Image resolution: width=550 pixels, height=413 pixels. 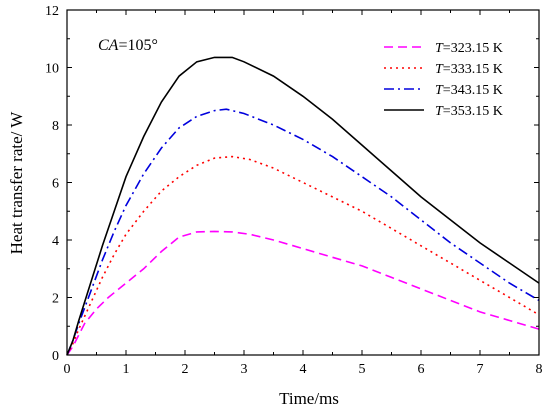 What do you see at coordinates (16, 183) in the screenshot?
I see `y-axis-label: Heat transfer rate/ W` at bounding box center [16, 183].